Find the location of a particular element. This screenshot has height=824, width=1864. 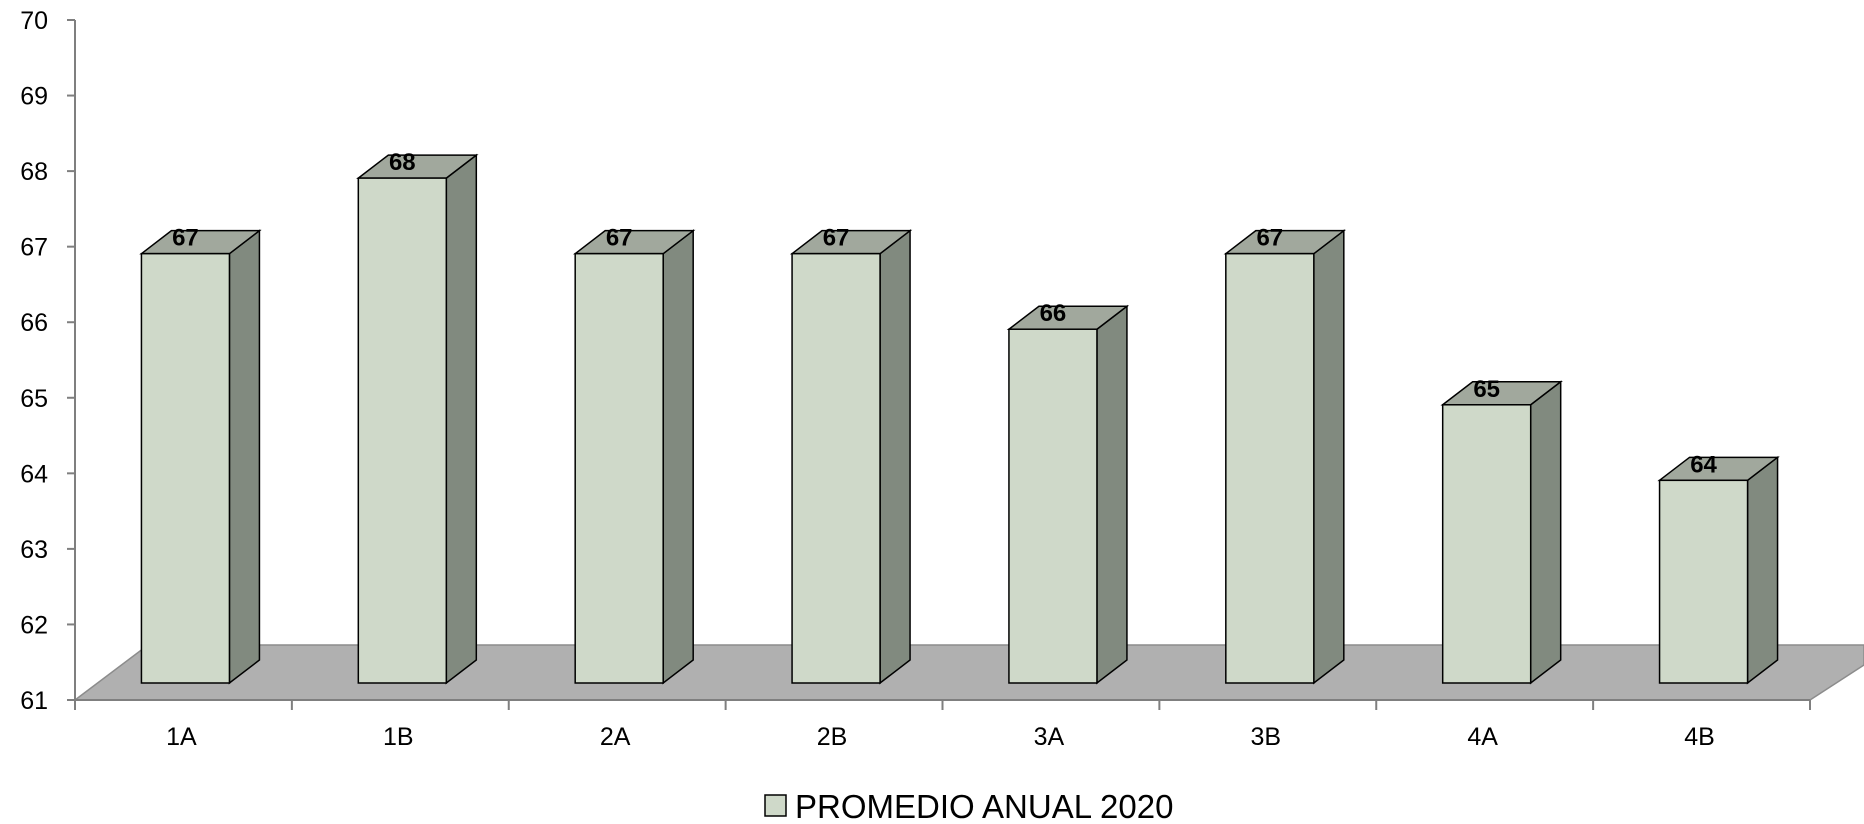

y-tick-label: 65 is located at coordinates (34, 399).